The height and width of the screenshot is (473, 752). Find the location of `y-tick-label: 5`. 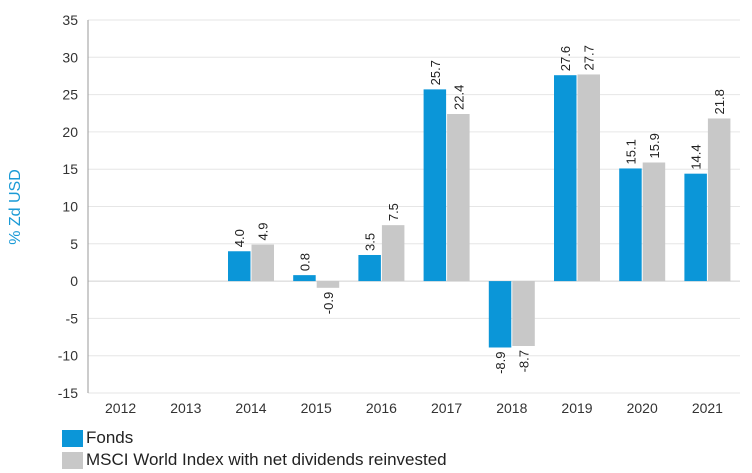

y-tick-label: 5 is located at coordinates (74, 244).